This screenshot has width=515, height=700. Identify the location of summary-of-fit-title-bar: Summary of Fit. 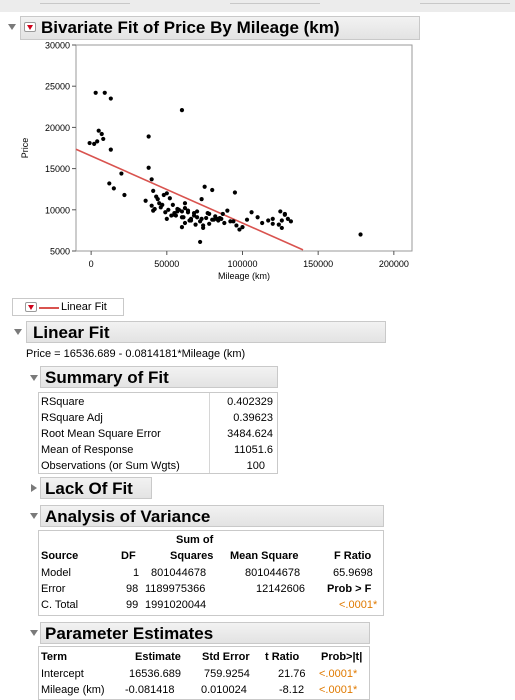
(159, 377).